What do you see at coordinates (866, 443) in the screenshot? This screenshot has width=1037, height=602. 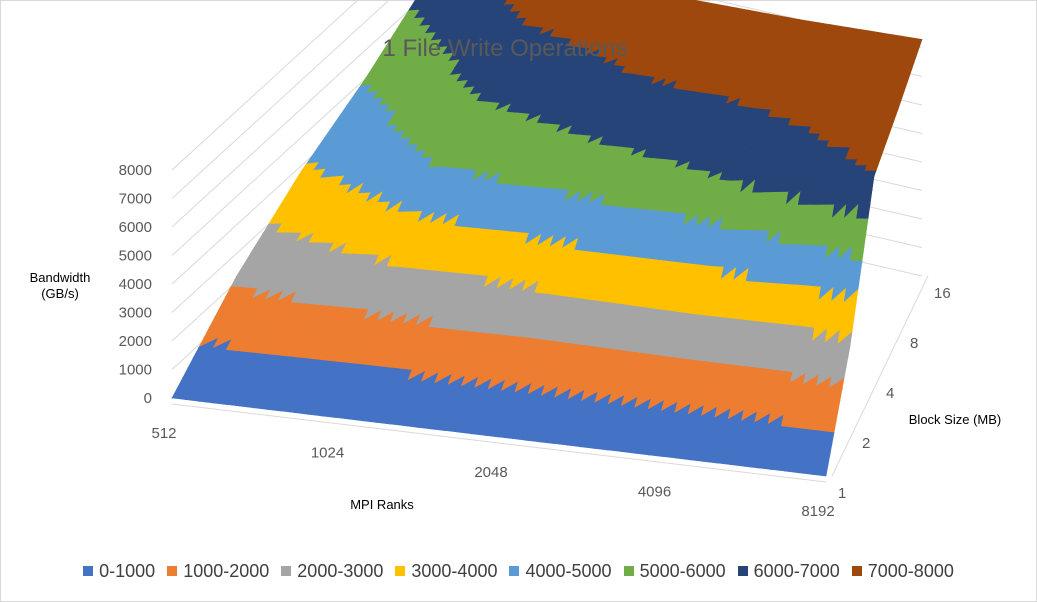 I see `y-tick-label: 2` at bounding box center [866, 443].